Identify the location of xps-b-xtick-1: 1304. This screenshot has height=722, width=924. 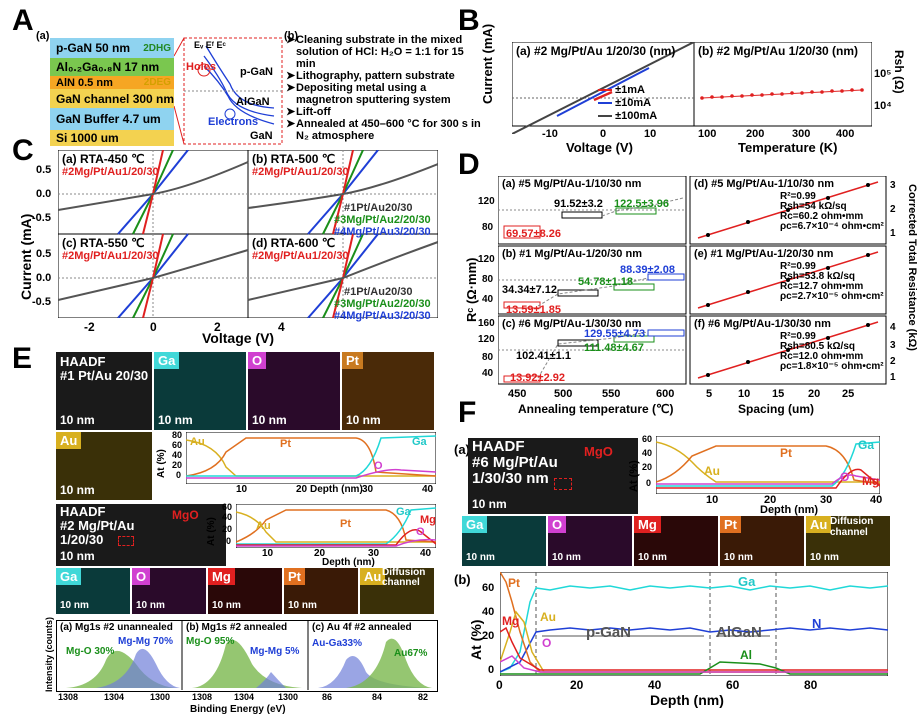
(244, 697).